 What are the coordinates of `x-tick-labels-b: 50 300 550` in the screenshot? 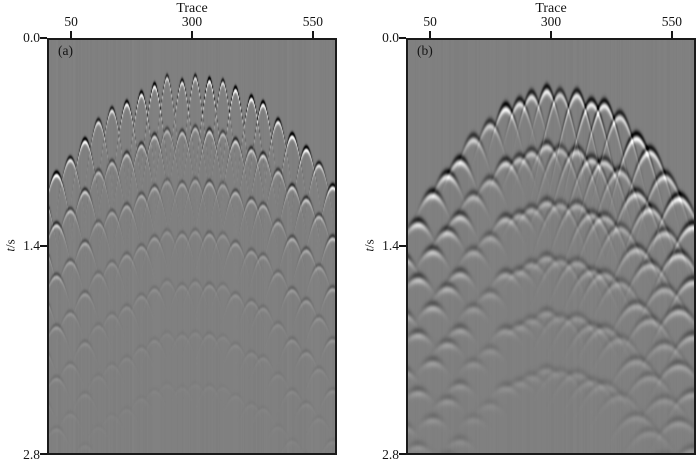 It's located at (551, 15).